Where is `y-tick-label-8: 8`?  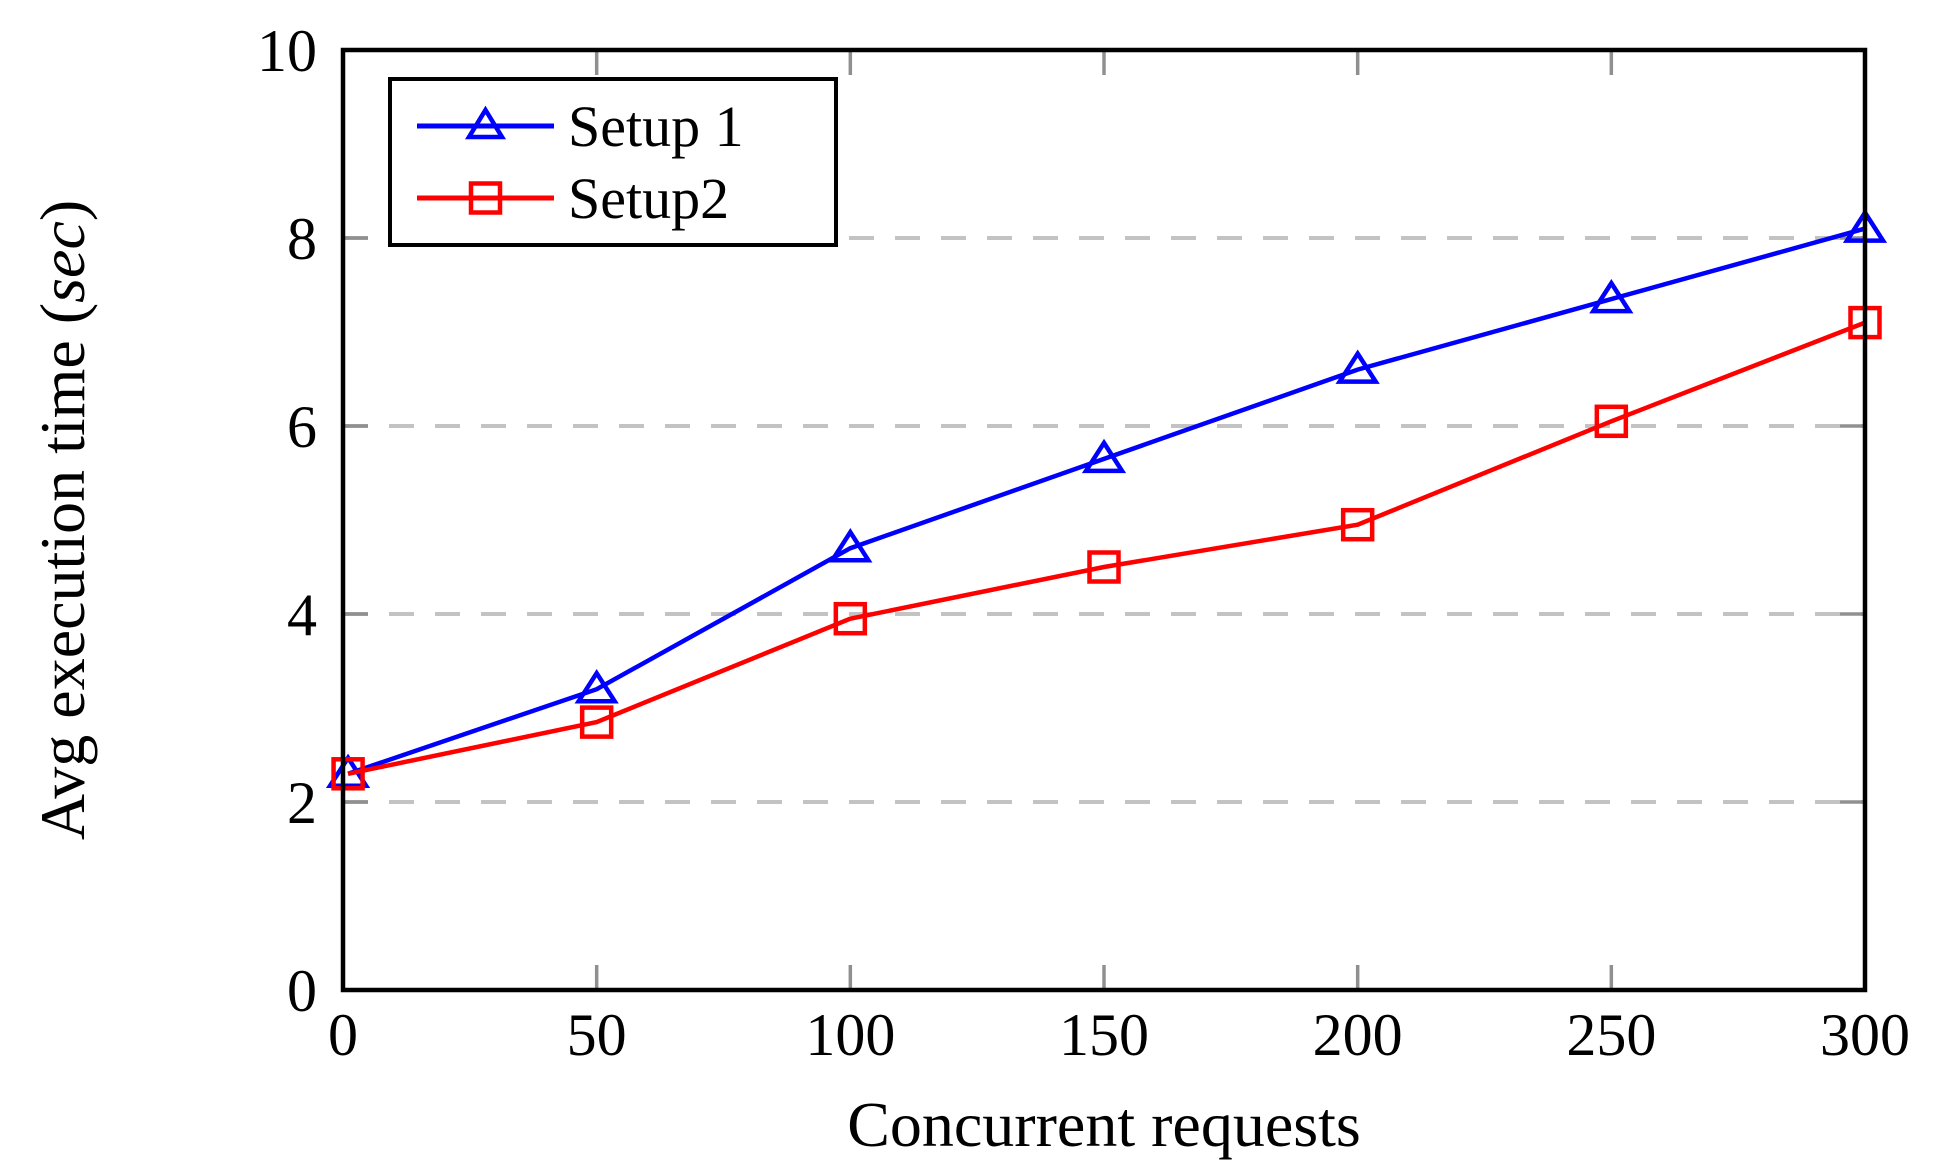 y-tick-label-8: 8 is located at coordinates (302, 239).